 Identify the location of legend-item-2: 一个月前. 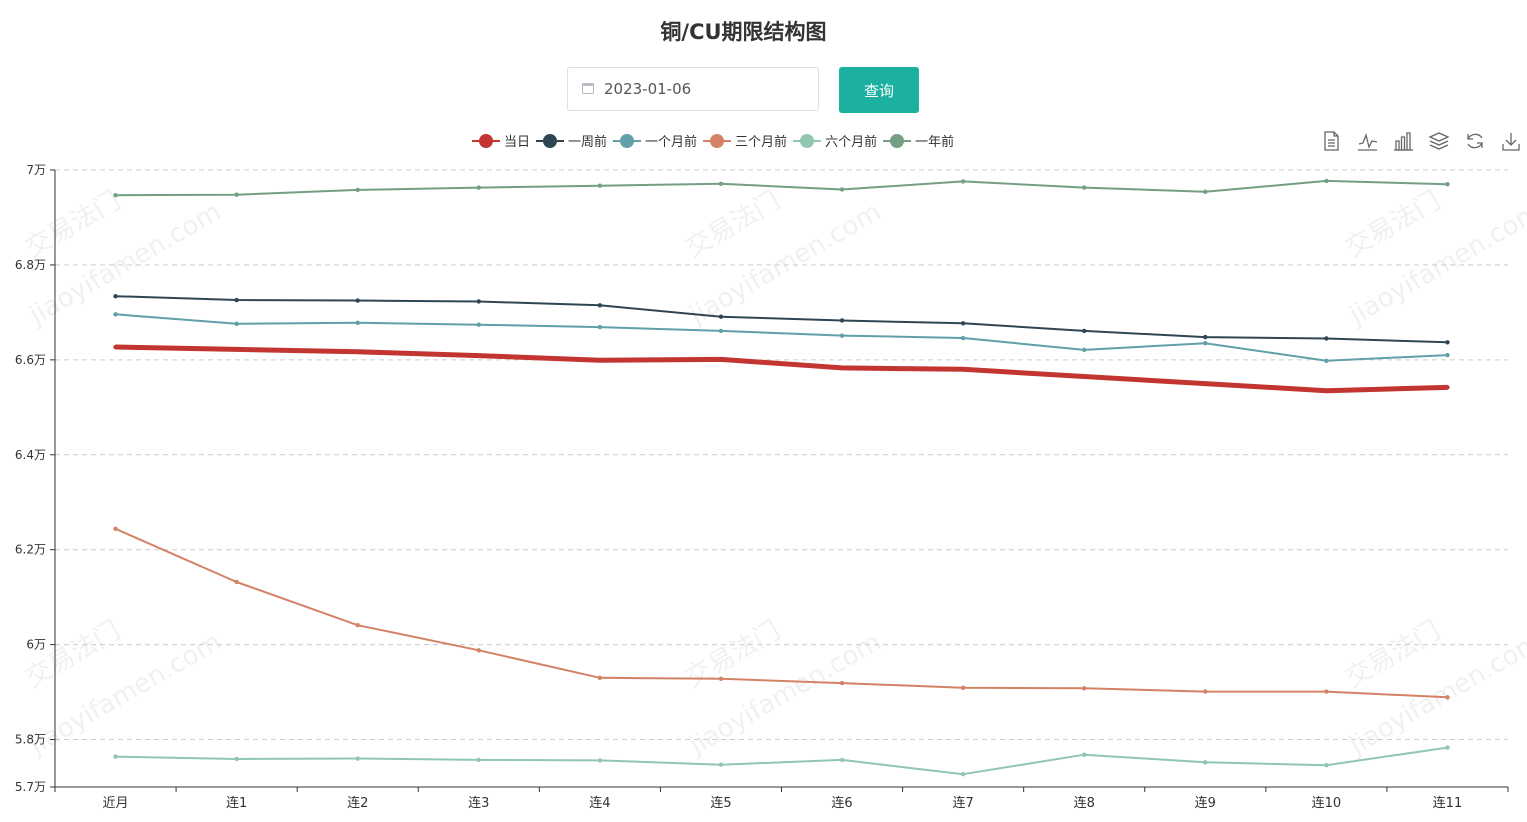
(655, 141).